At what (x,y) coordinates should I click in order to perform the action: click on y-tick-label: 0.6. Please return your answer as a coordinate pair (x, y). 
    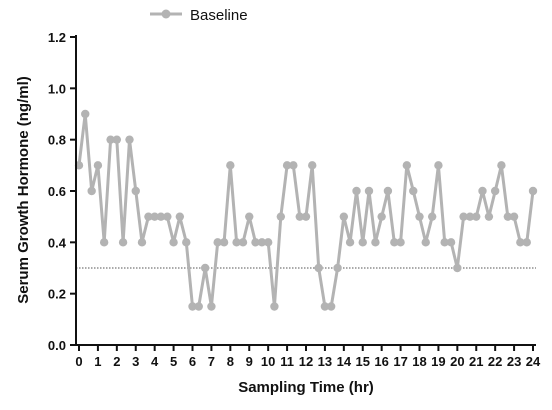
    Looking at the image, I should click on (57, 191).